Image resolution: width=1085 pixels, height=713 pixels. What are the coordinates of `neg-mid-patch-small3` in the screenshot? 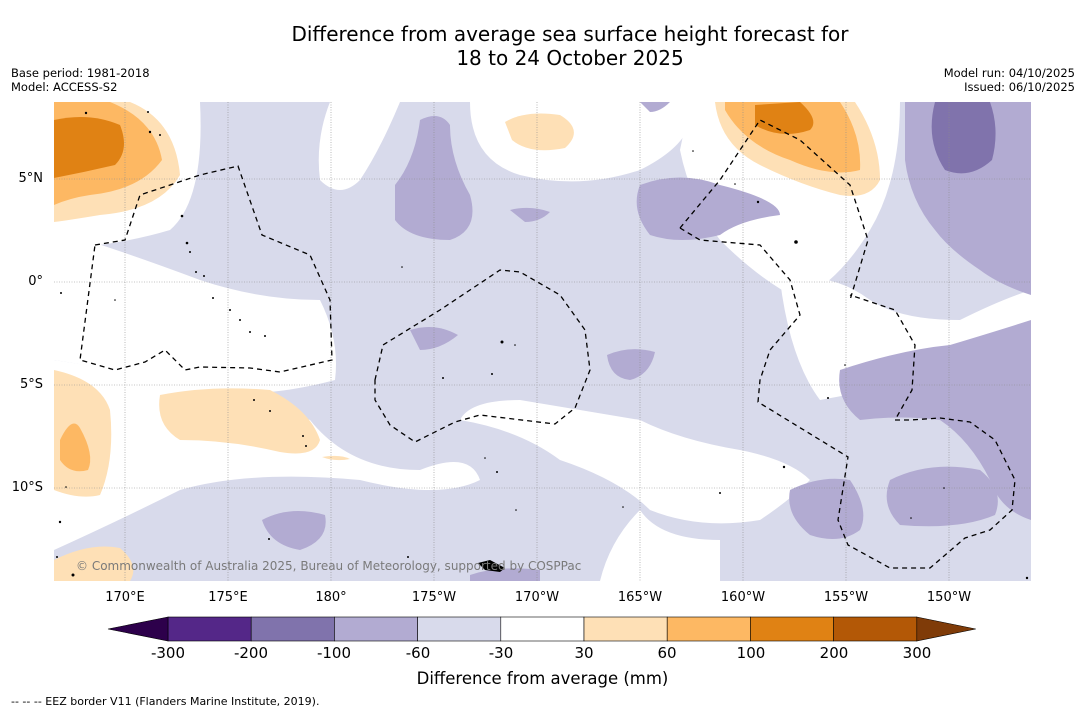 It's located at (631, 364).